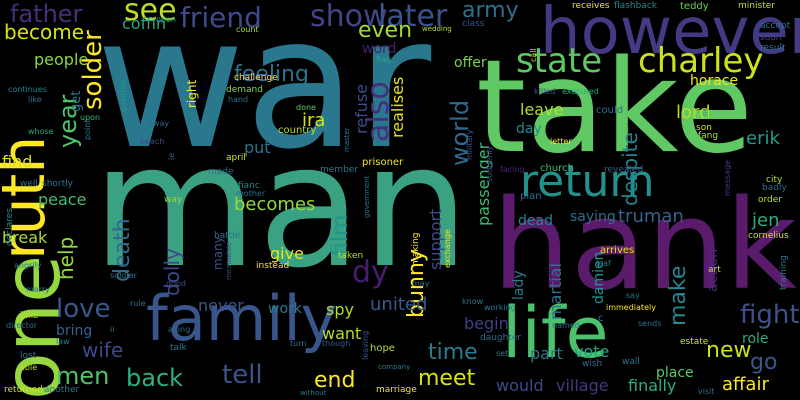 The width and height of the screenshot is (800, 400). What do you see at coordinates (159, 123) in the screenshot?
I see `word-away: away` at bounding box center [159, 123].